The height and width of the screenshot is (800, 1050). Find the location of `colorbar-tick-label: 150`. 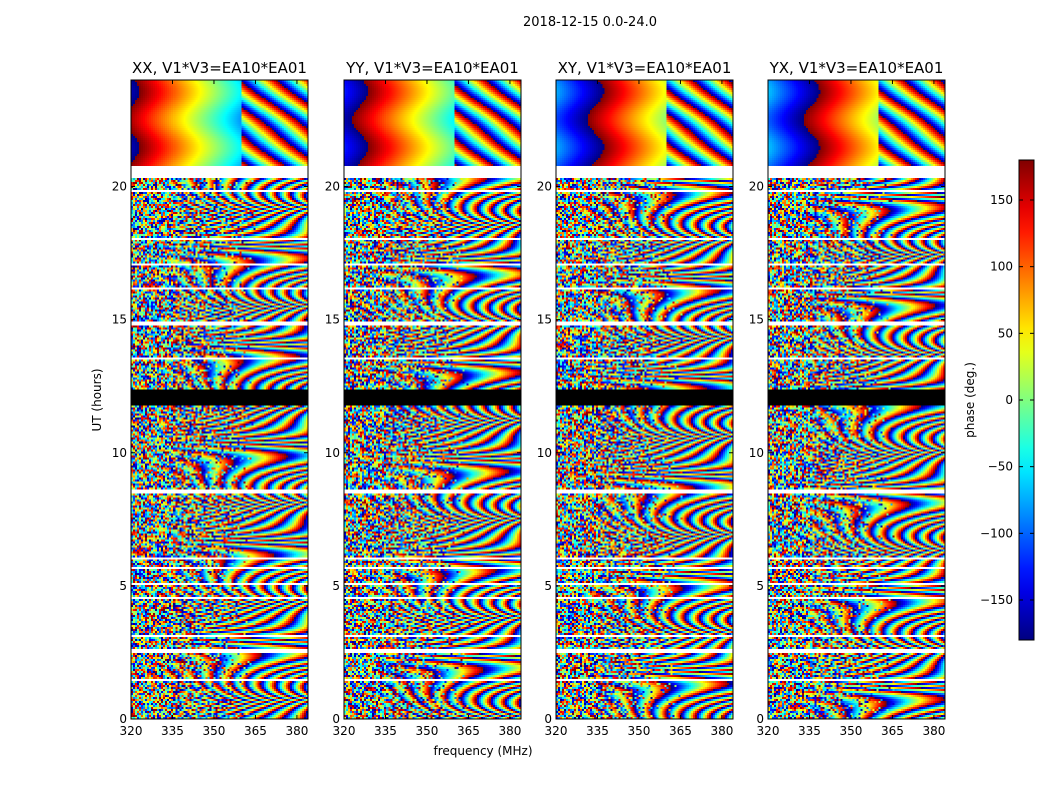

colorbar-tick-label: 150 is located at coordinates (1001, 200).